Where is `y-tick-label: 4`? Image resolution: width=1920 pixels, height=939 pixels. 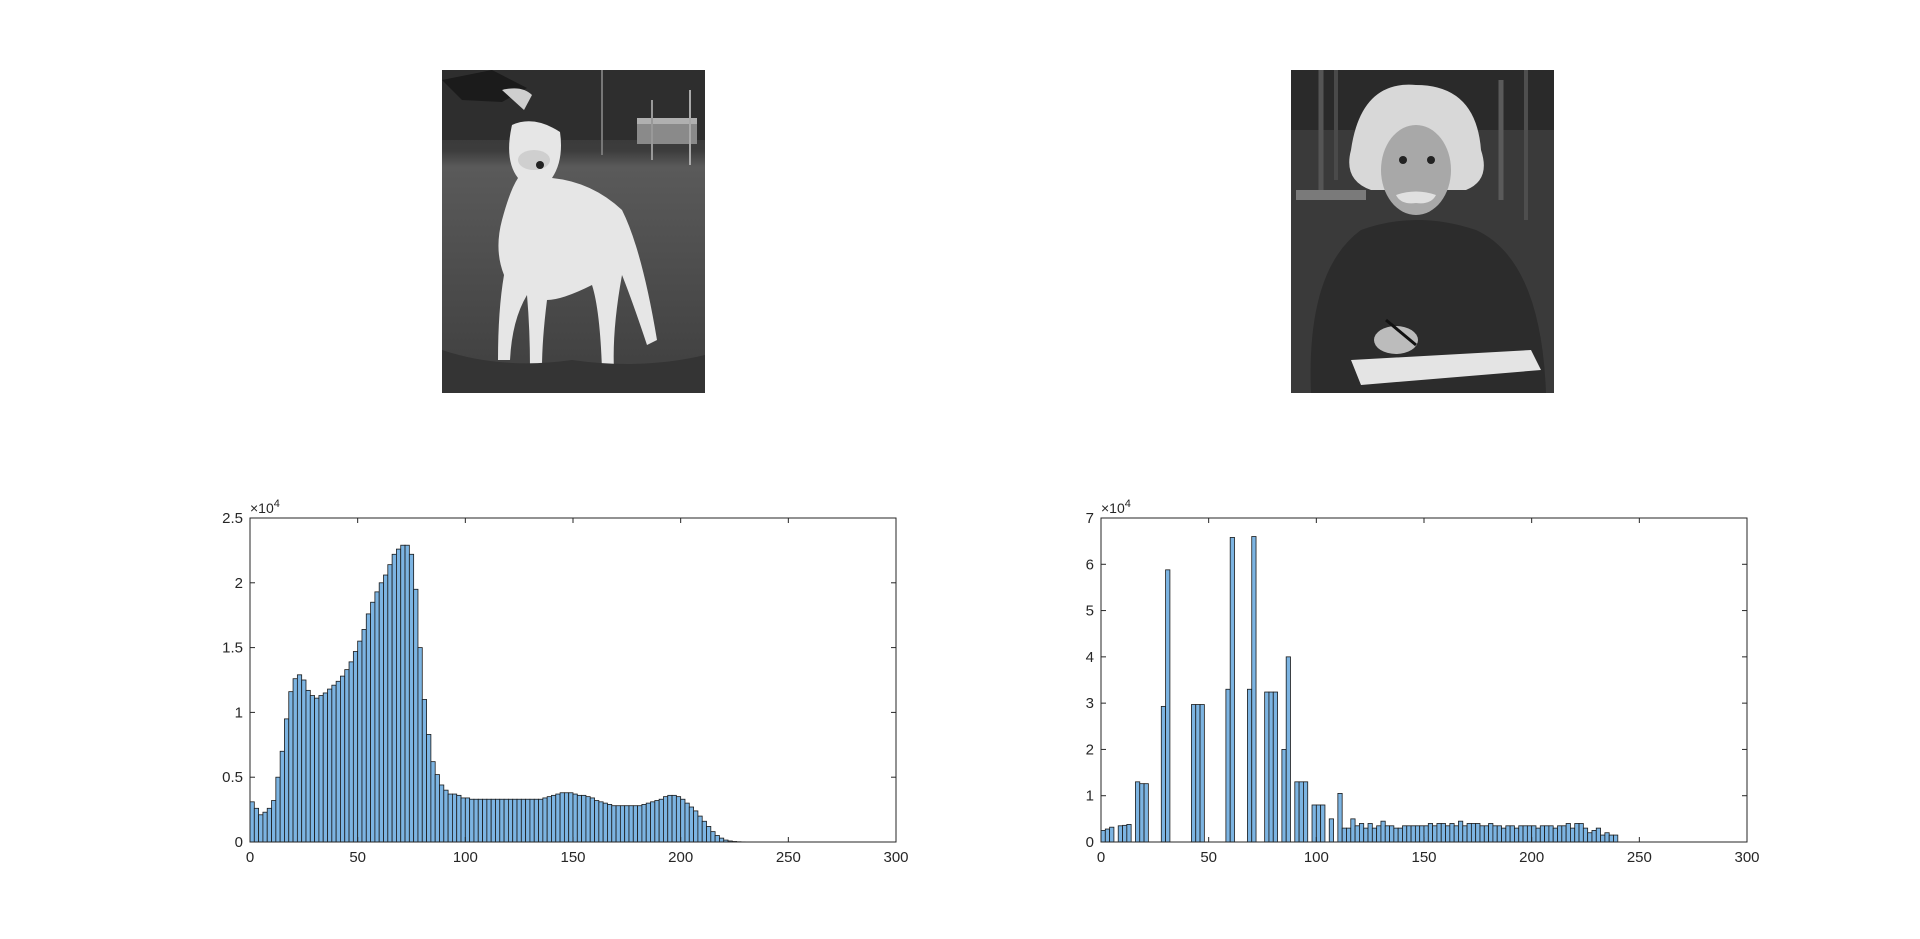
y-tick-label: 4 is located at coordinates (1090, 657).